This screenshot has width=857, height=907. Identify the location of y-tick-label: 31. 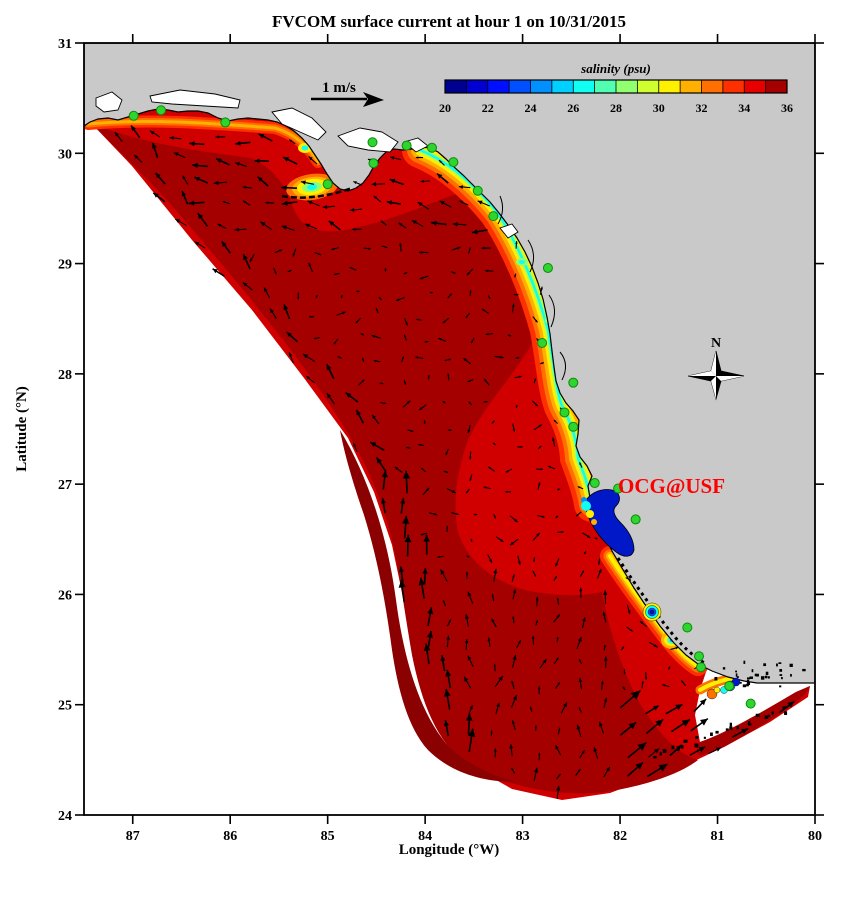
(65, 44).